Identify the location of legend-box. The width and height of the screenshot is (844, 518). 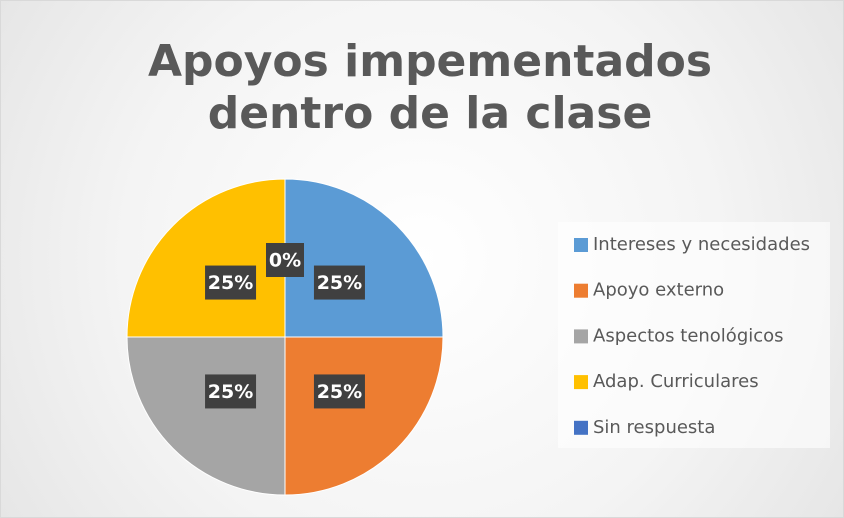
(694, 335).